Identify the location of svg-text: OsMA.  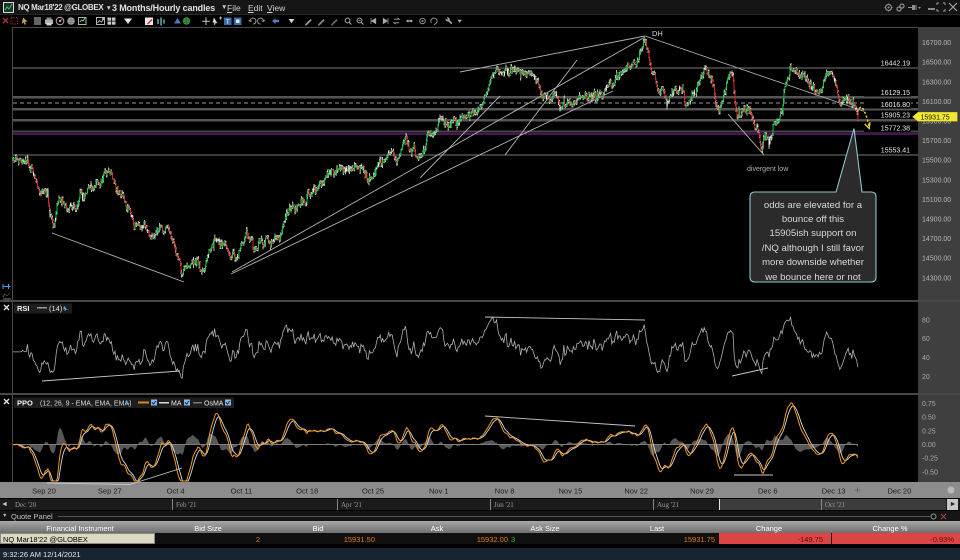
(214, 404).